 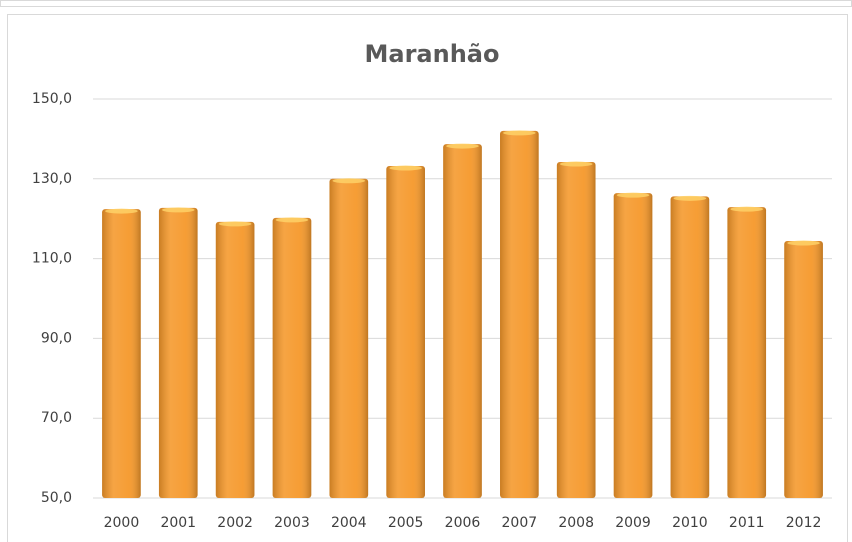 What do you see at coordinates (747, 523) in the screenshot?
I see `x-tick-label: 2011` at bounding box center [747, 523].